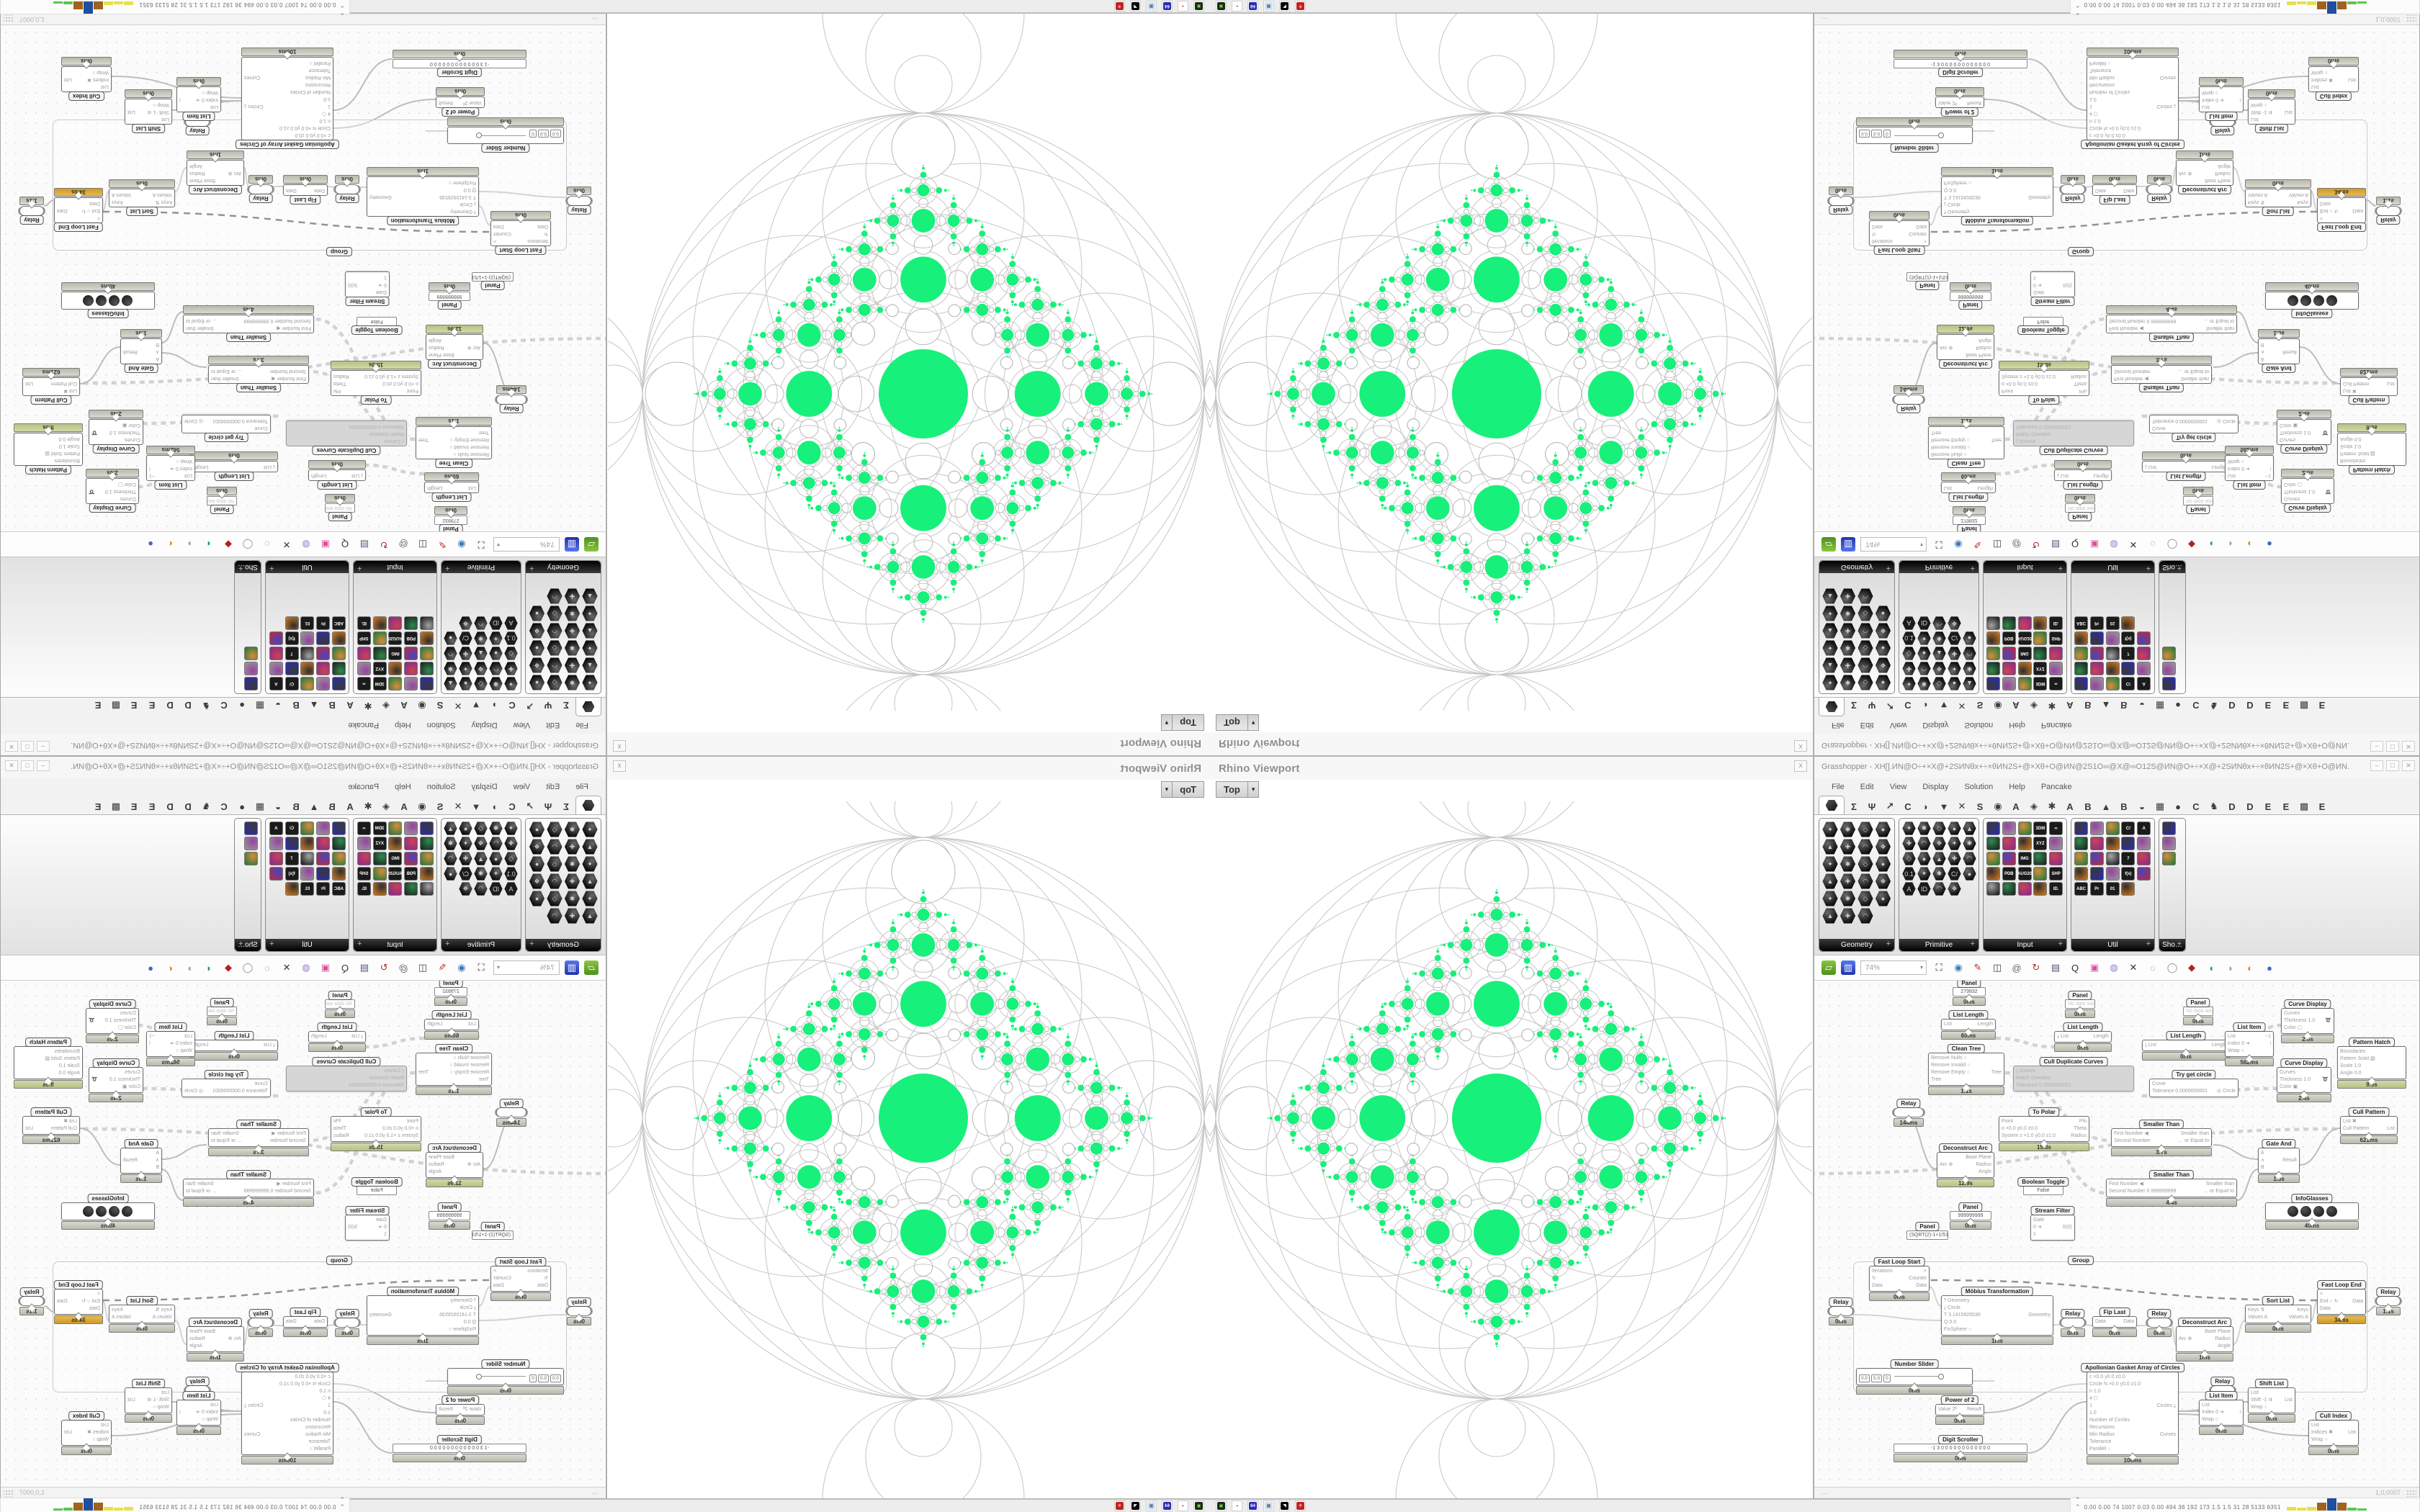 The image size is (2420, 1512). I want to click on viewport-tab-label: Top, so click(1231, 722).